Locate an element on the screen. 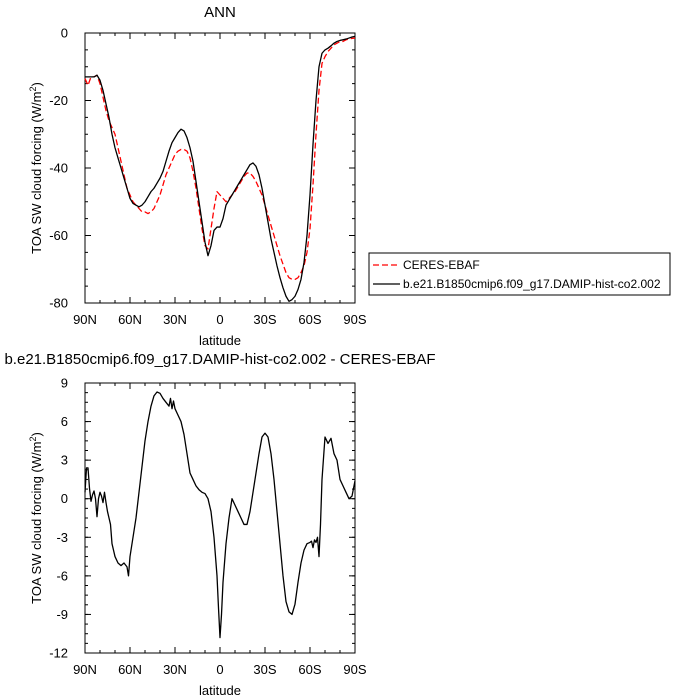 The width and height of the screenshot is (700, 700). bottom-y-tick-label: 6 is located at coordinates (64, 421).